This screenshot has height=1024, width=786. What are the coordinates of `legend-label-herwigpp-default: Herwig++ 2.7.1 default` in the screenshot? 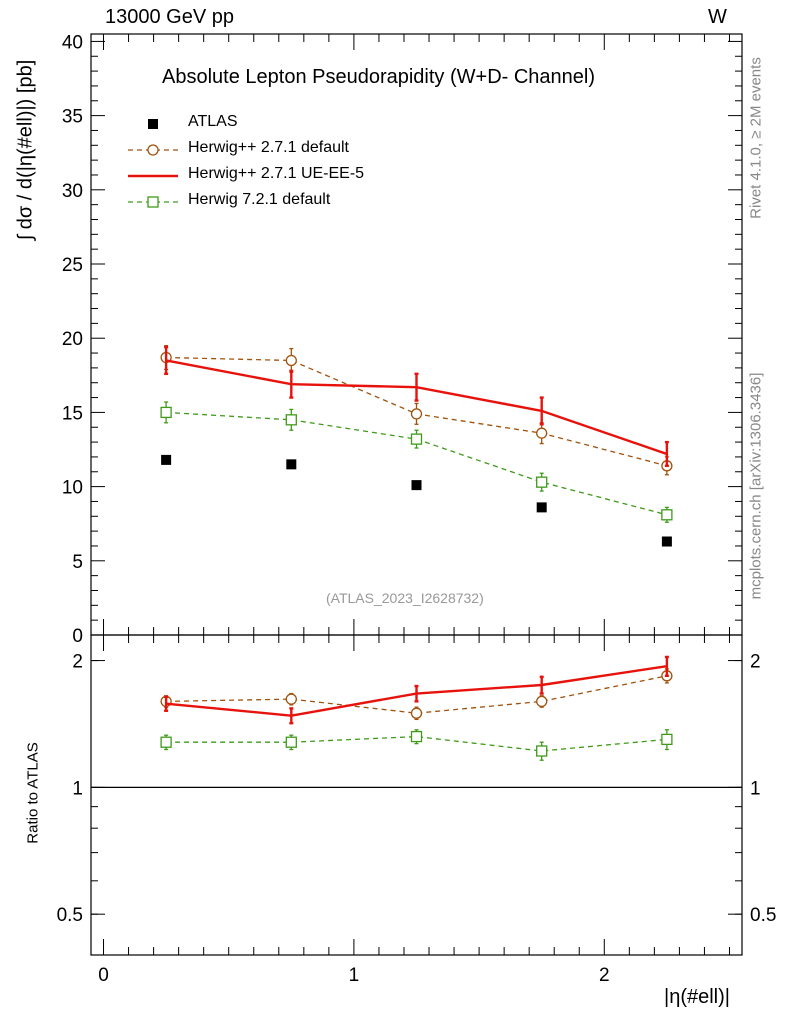 It's located at (268, 147).